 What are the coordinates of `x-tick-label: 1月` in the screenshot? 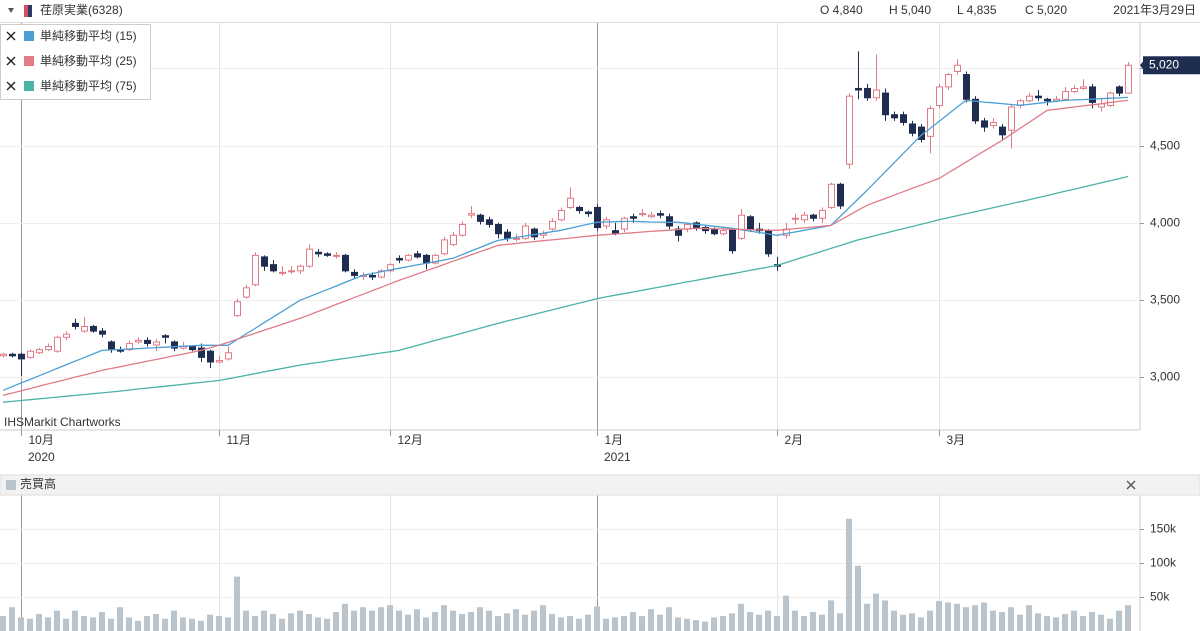 It's located at (614, 440).